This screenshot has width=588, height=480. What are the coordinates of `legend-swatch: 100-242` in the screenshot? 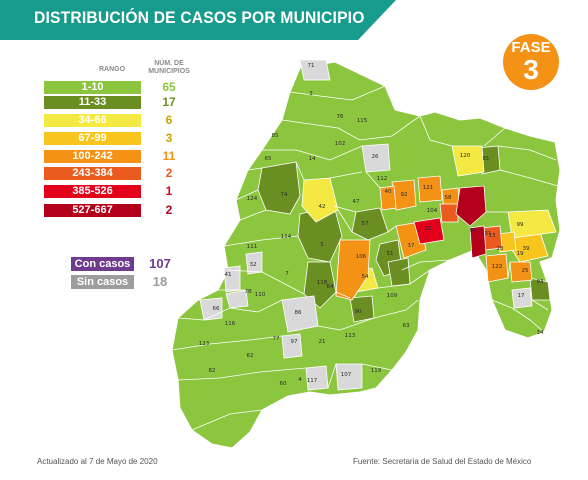 It's located at (92, 156).